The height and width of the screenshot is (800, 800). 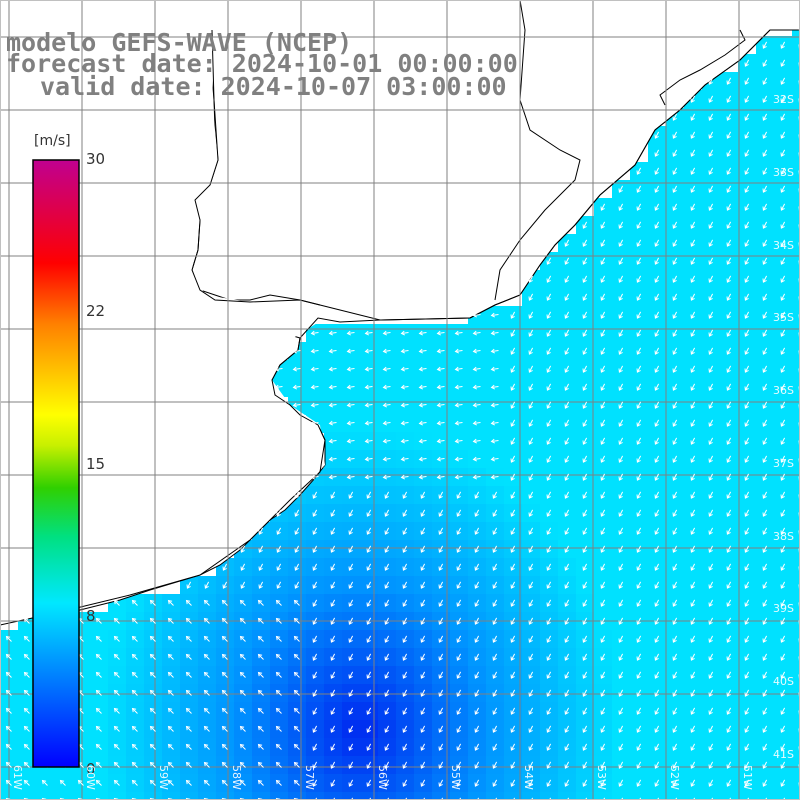 What do you see at coordinates (309, 777) in the screenshot?
I see `lon-label: 57W` at bounding box center [309, 777].